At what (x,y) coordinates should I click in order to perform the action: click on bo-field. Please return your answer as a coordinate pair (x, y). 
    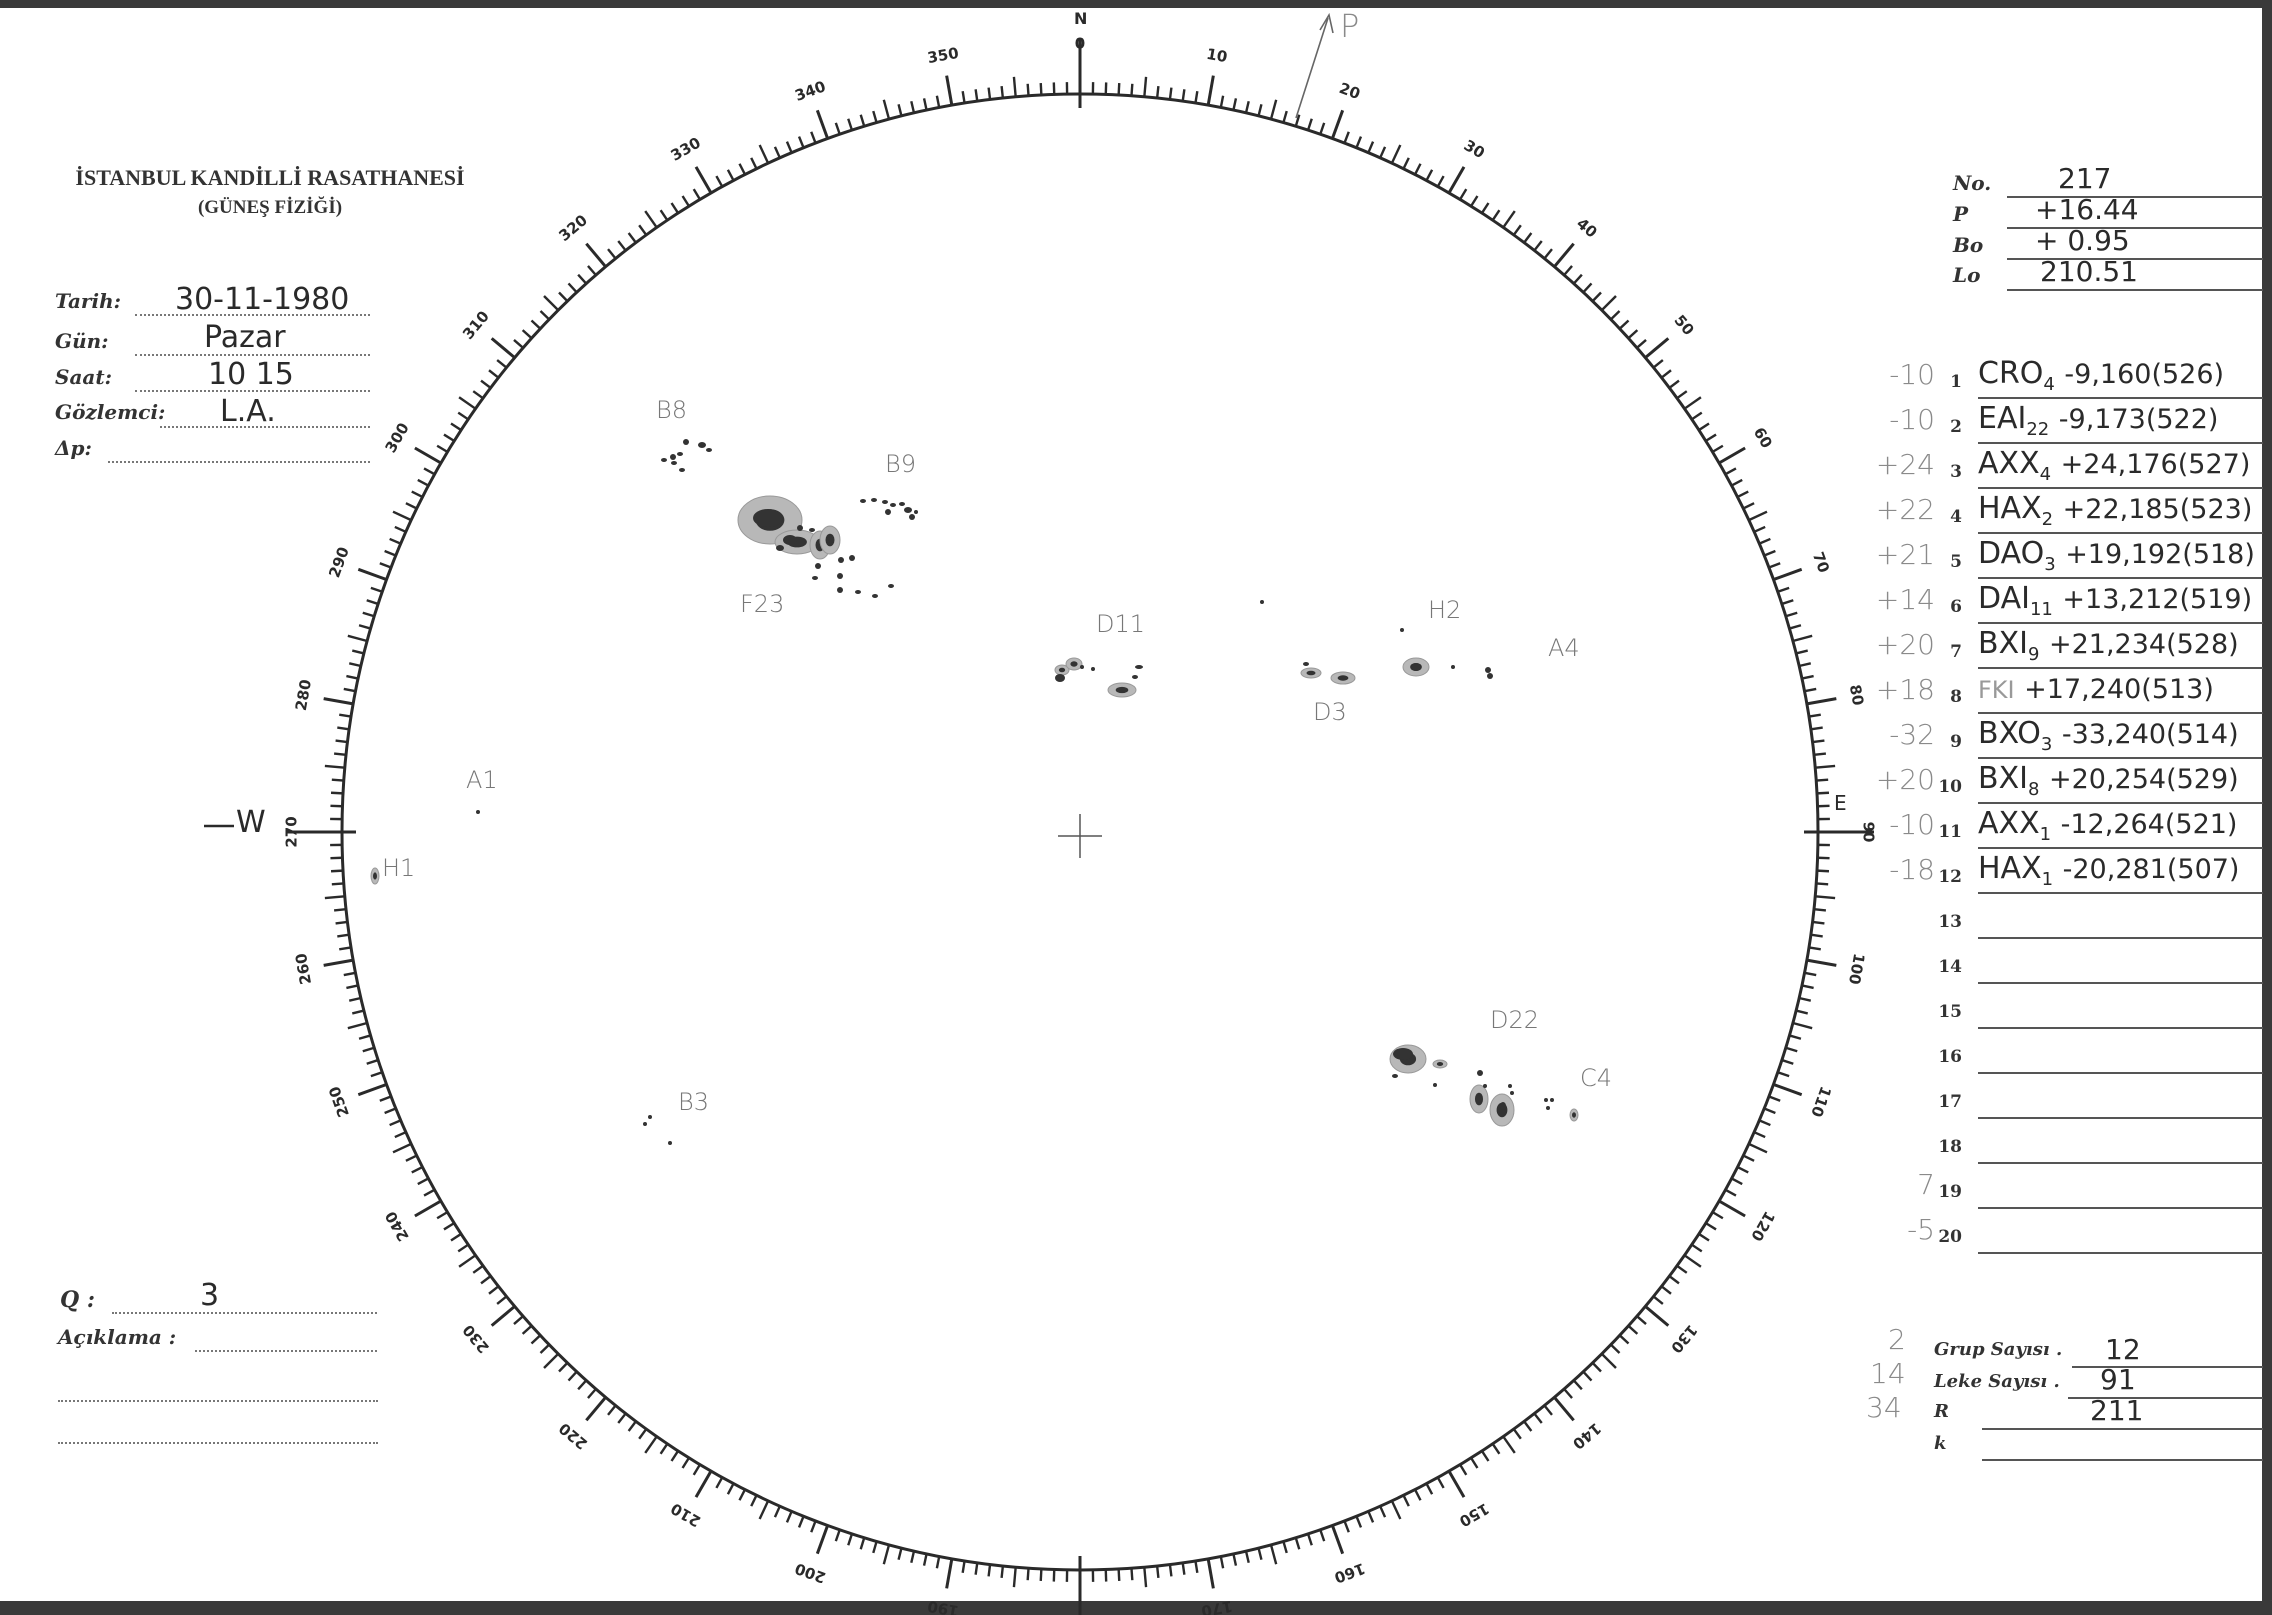
    Looking at the image, I should click on (2135, 259).